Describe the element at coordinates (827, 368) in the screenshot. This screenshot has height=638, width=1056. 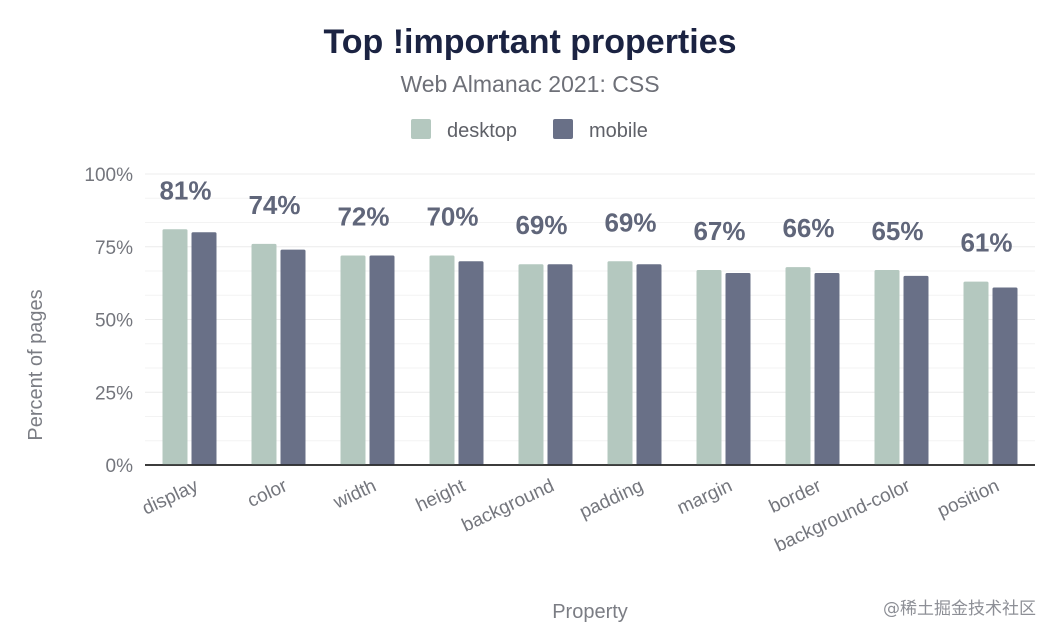
I see `bar-mobile-border` at that location.